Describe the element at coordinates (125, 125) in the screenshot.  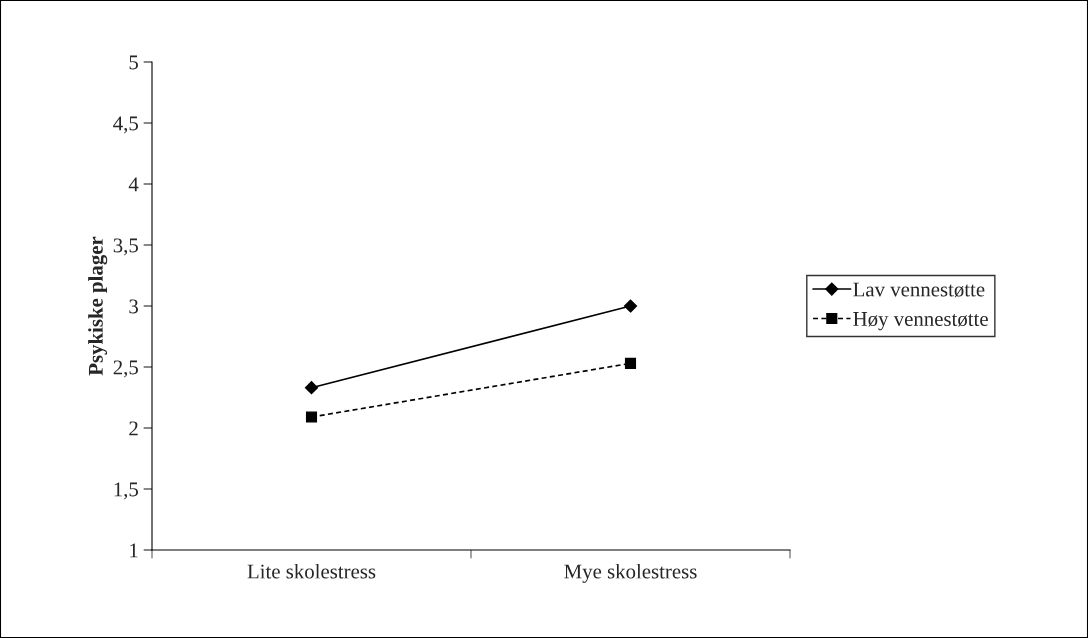
I see `y-tick-label: 4,5` at that location.